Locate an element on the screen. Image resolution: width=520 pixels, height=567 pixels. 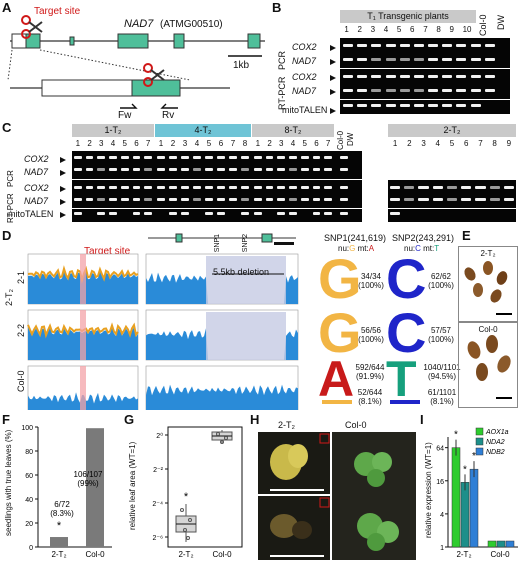
seed-photo-col0: Col-0 is located at coordinates (488, 365).